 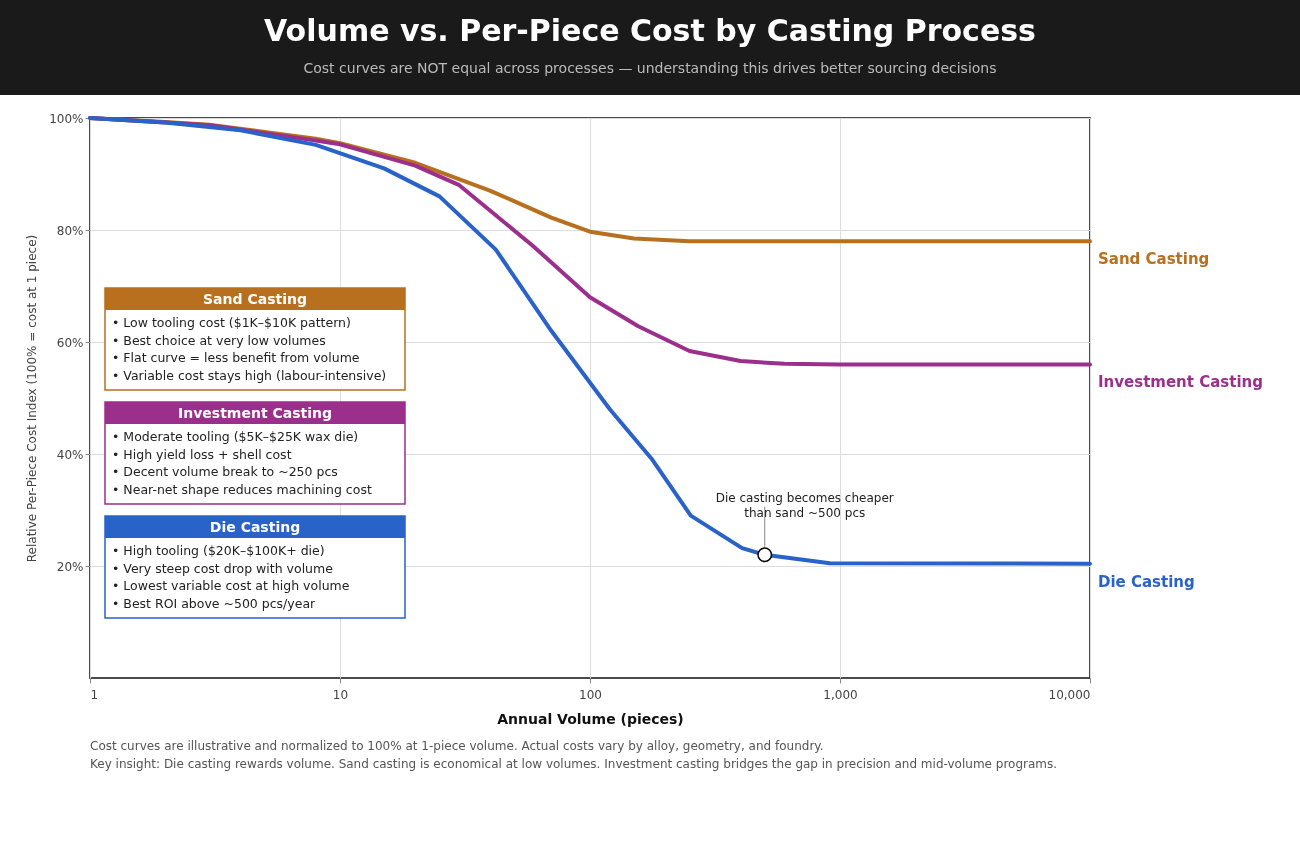 What do you see at coordinates (70, 566) in the screenshot?
I see `y-tick-label: 20%` at bounding box center [70, 566].